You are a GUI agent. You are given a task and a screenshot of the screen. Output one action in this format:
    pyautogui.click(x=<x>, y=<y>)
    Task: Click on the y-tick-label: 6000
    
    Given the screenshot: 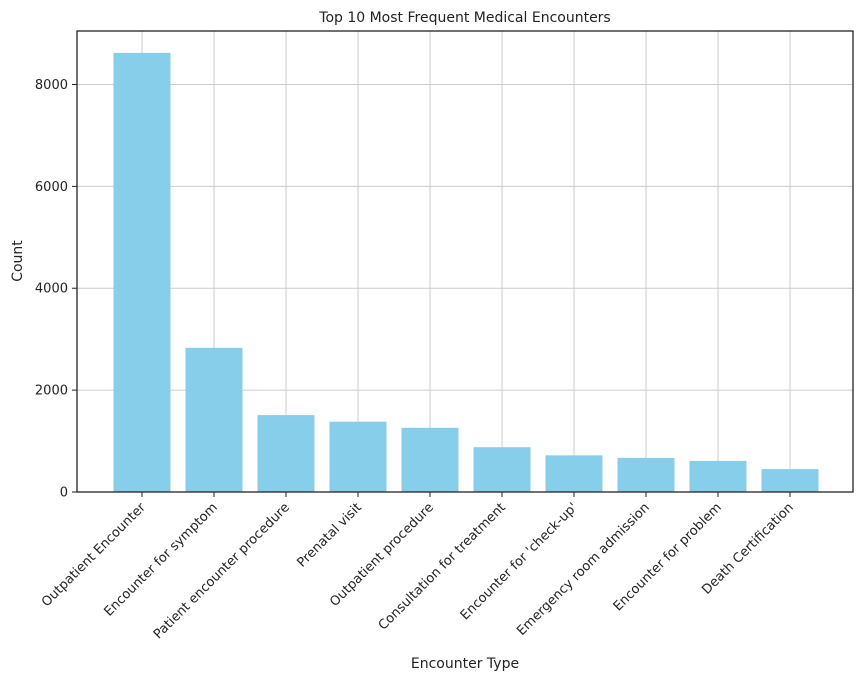 What is the action you would take?
    pyautogui.click(x=51, y=187)
    